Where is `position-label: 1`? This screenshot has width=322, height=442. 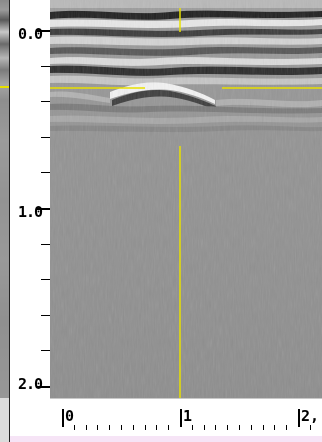
position-label: 1 is located at coordinates (188, 416).